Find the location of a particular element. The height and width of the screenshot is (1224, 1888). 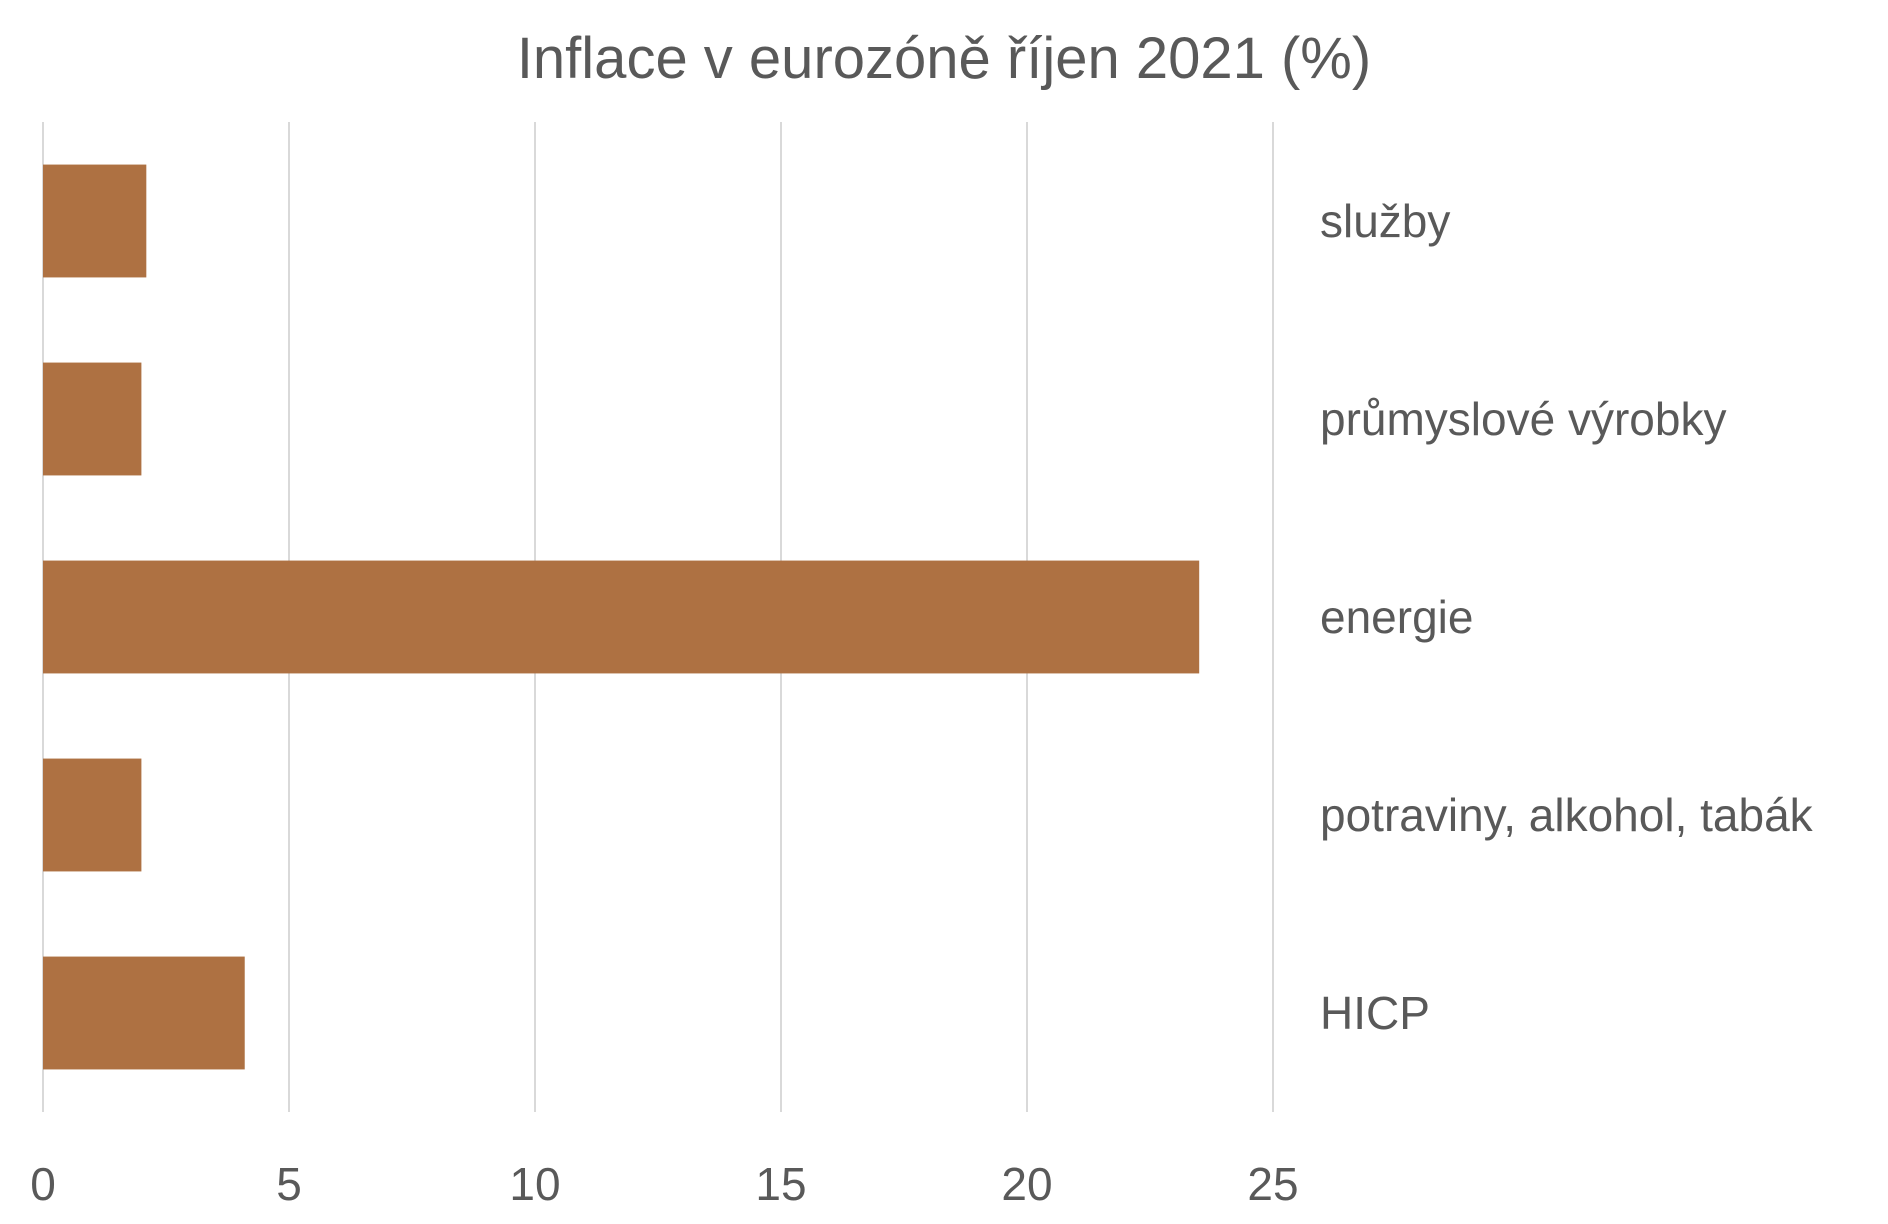

x-tick-label: 10 is located at coordinates (534, 1184).